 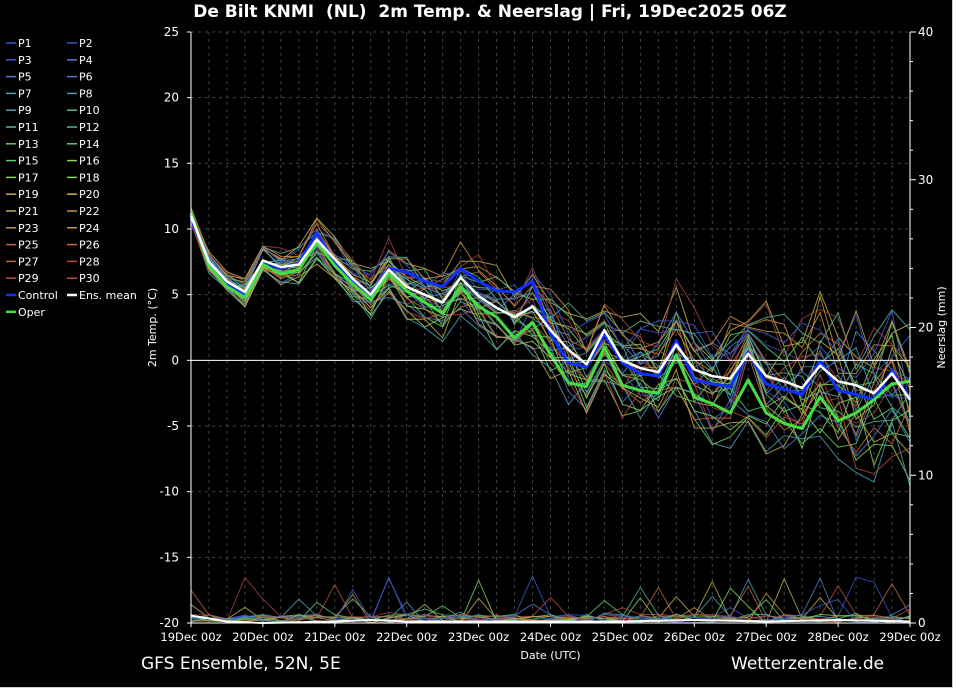 I want to click on x-tick-label: 20Dec 00z, so click(x=262, y=637).